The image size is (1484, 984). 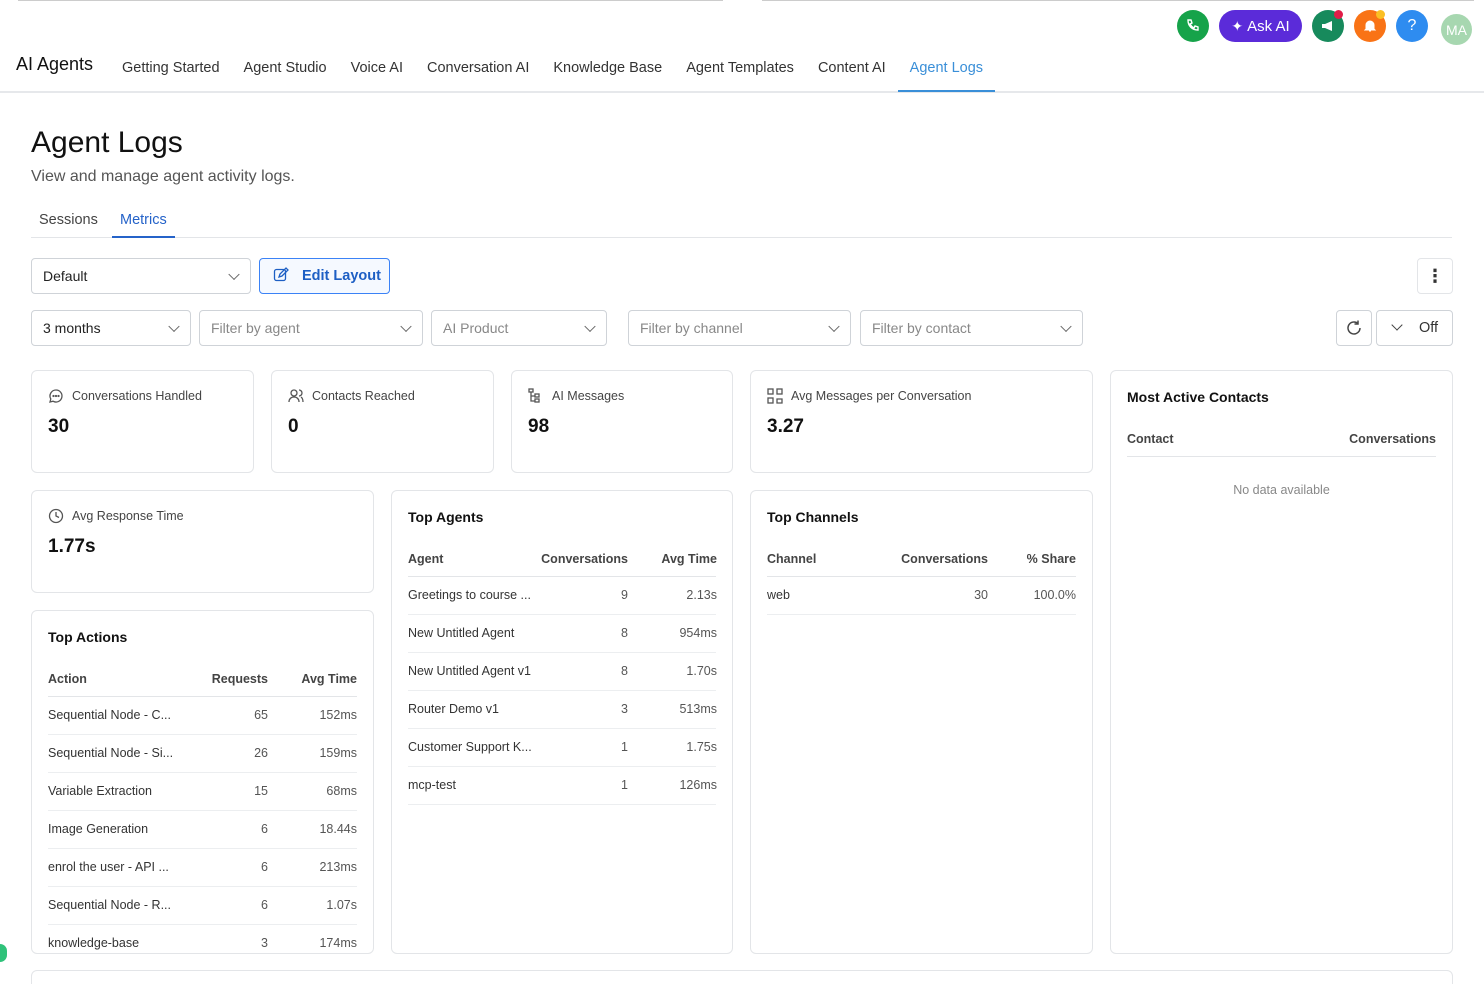 I want to click on empty-state: No data available, so click(x=1281, y=490).